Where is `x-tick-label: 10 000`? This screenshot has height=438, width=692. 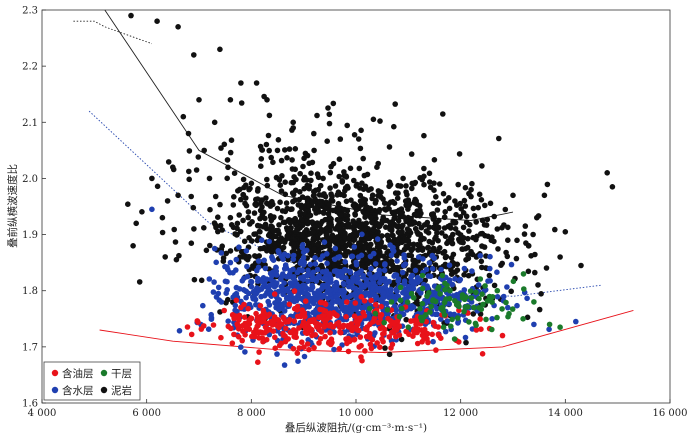 x-tick-label: 10 000 is located at coordinates (356, 413).